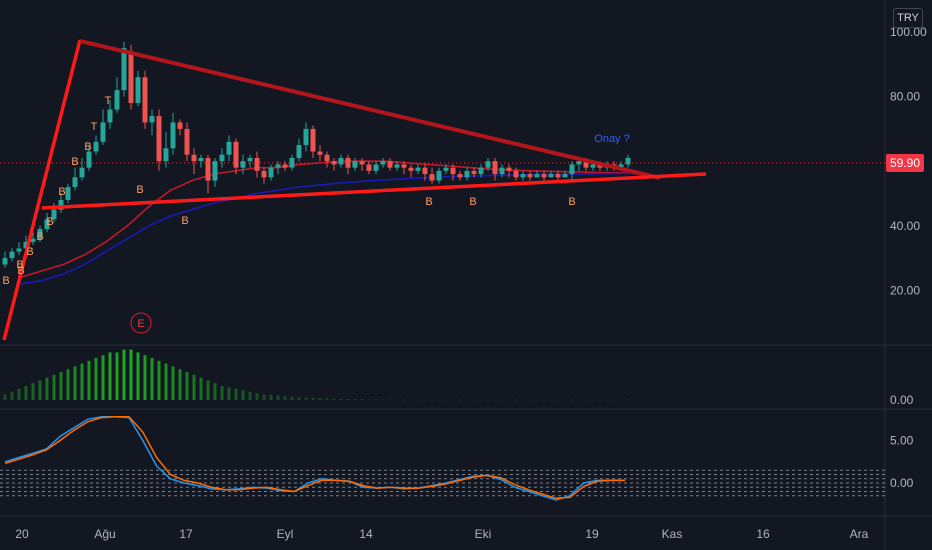  I want to click on top-signal-label: T, so click(94, 127).